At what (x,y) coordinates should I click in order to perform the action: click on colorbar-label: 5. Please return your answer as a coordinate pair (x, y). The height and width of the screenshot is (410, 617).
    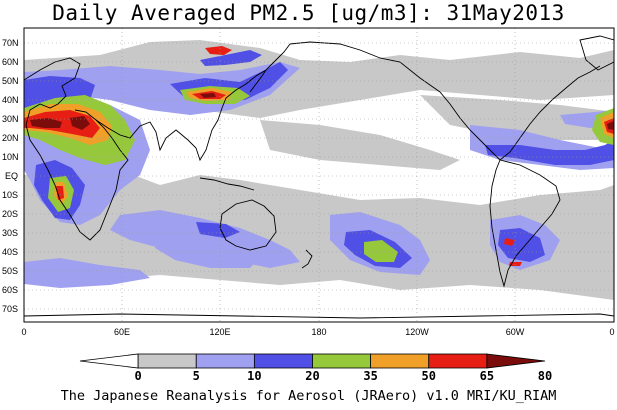
    Looking at the image, I should click on (196, 376).